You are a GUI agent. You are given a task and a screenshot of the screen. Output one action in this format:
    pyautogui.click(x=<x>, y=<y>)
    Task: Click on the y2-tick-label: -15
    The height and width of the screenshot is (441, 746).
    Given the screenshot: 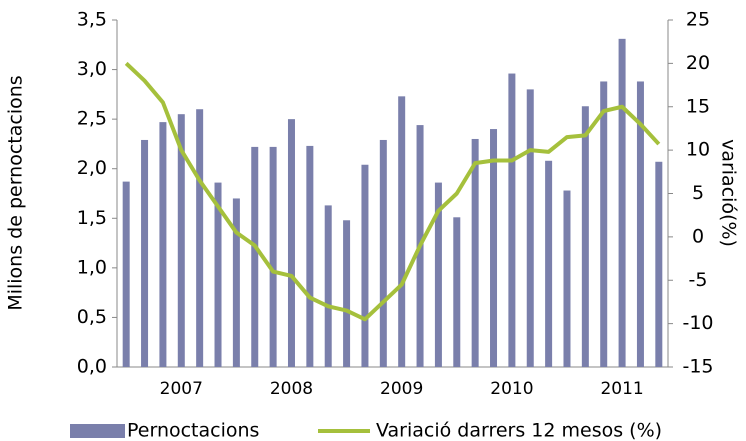 What is the action you would take?
    pyautogui.click(x=697, y=367)
    